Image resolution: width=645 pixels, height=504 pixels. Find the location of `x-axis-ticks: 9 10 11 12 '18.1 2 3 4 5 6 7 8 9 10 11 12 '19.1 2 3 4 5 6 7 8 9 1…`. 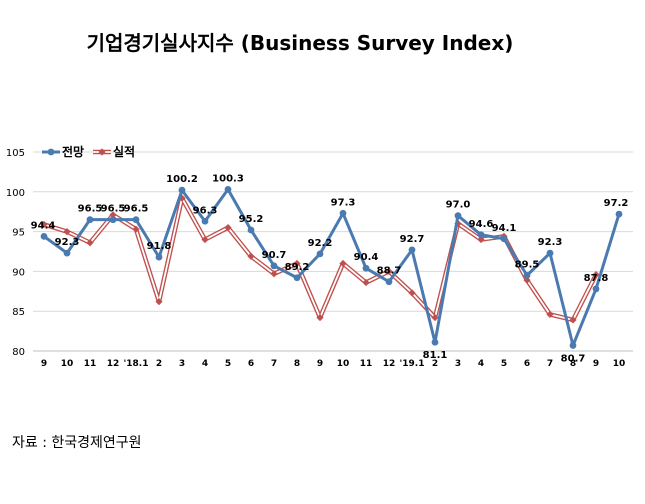

x-axis-ticks: 9 10 11 12 '18.1 2 3 4 5 6 7 8 9 10 11 12 '19.1 2 3 4 5 6 7 8 9 1… is located at coordinates (333, 364).